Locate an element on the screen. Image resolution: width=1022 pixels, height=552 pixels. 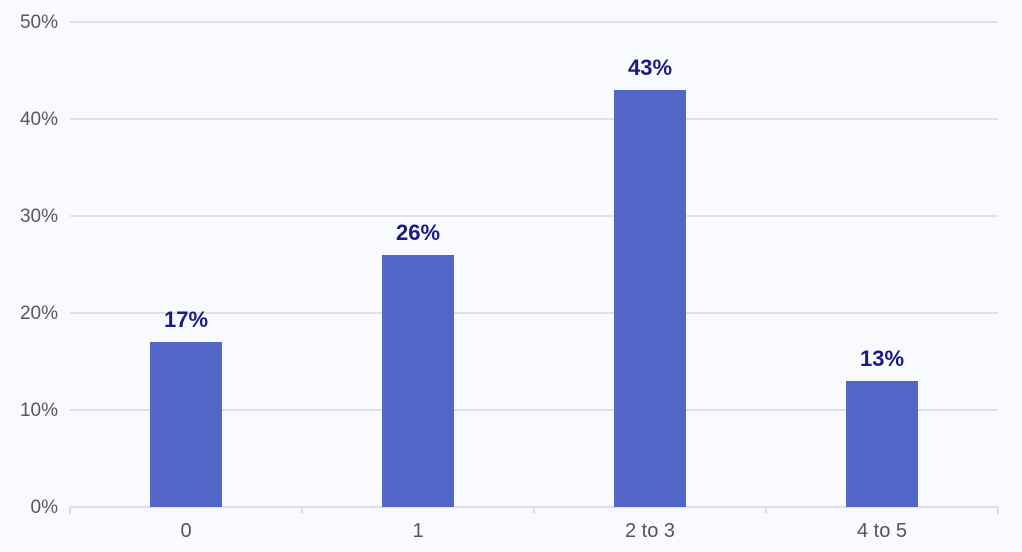
bar-value-label: 43% is located at coordinates (650, 67).